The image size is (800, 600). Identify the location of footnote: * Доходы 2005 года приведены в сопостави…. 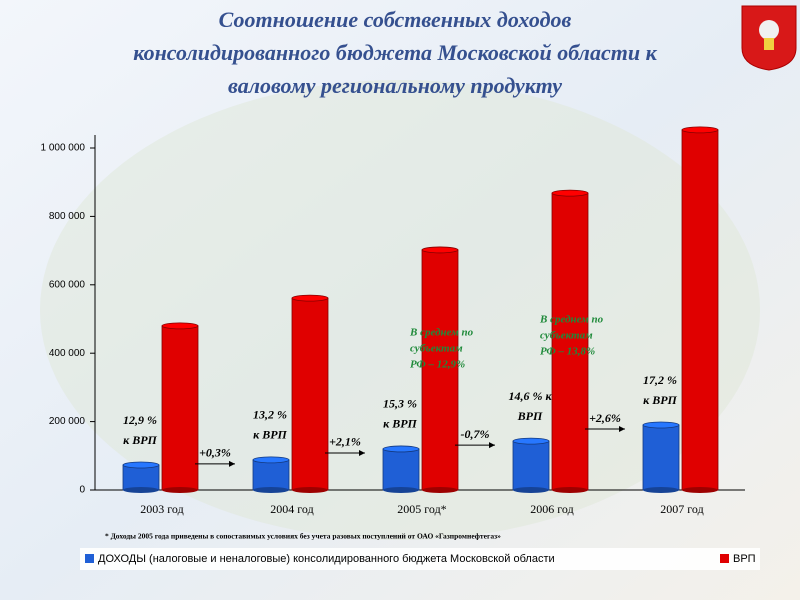
(303, 536).